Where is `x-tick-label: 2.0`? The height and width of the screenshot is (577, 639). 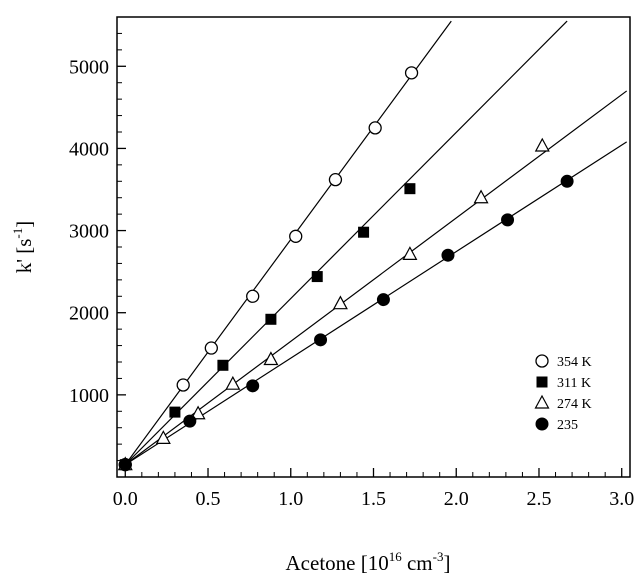
x-tick-label: 2.0 is located at coordinates (456, 499).